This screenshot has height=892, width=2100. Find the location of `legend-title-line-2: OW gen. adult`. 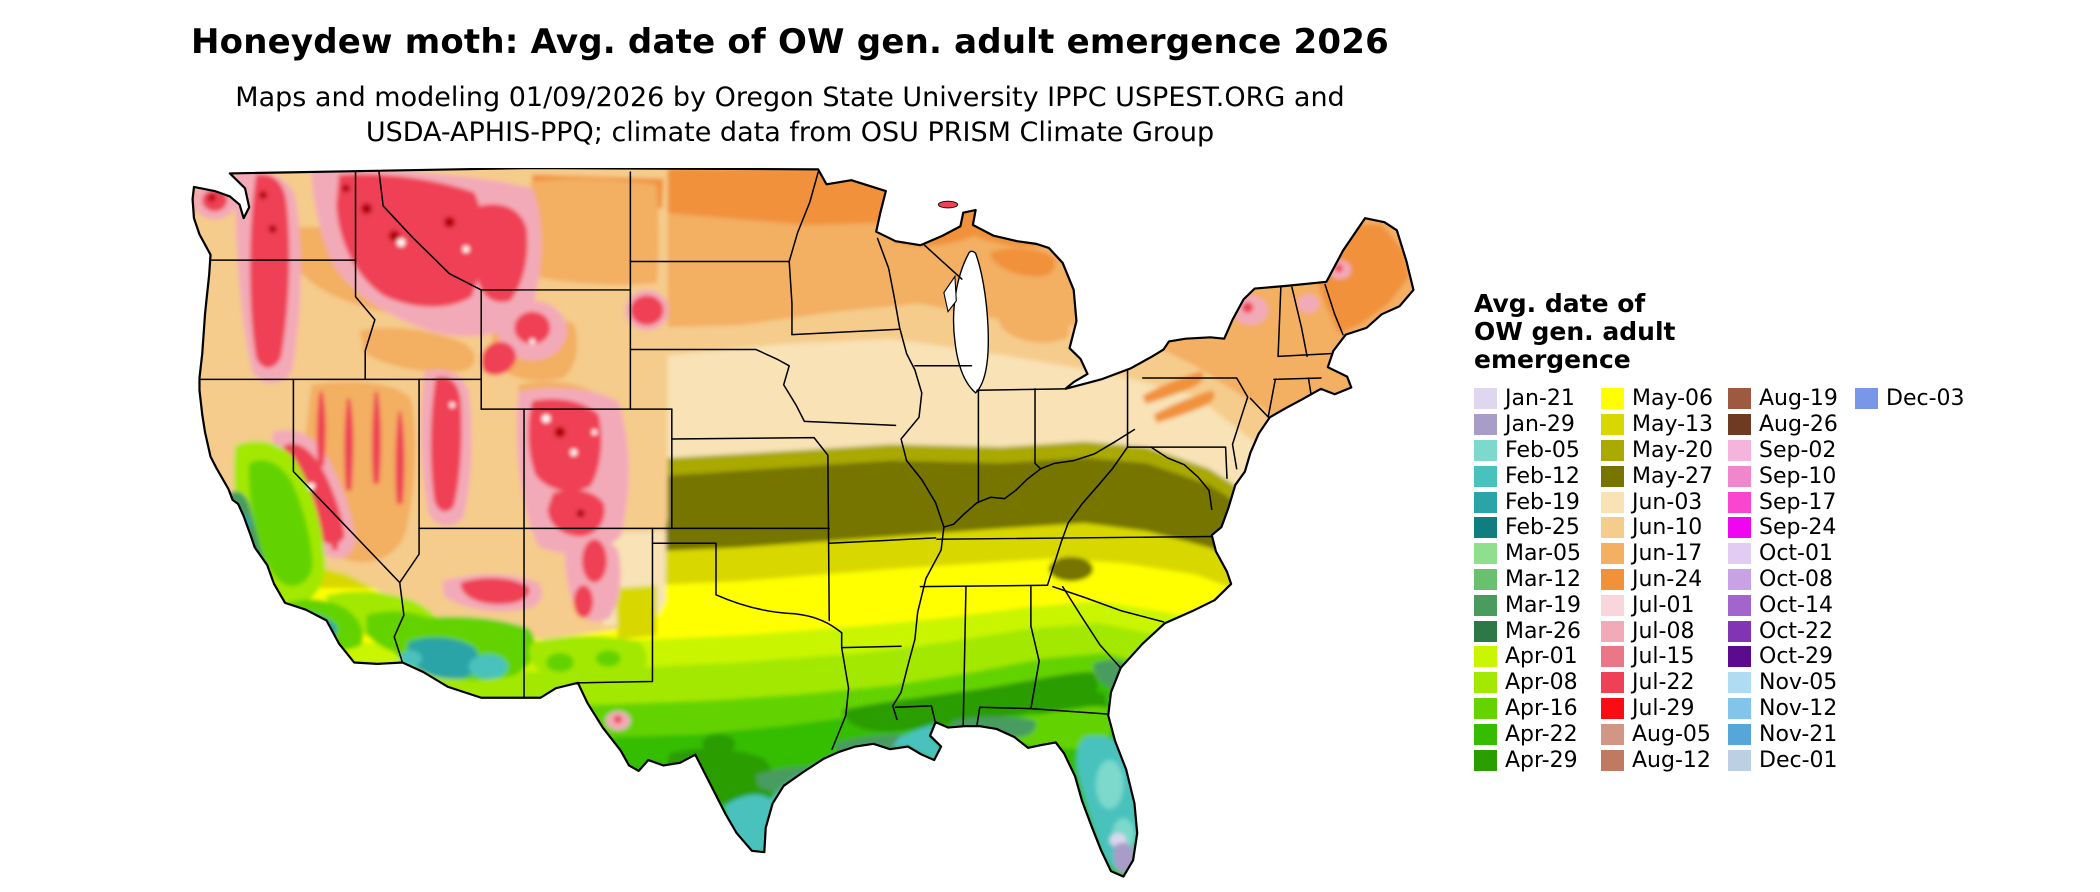

legend-title-line-2: OW gen. adult is located at coordinates (1575, 331).